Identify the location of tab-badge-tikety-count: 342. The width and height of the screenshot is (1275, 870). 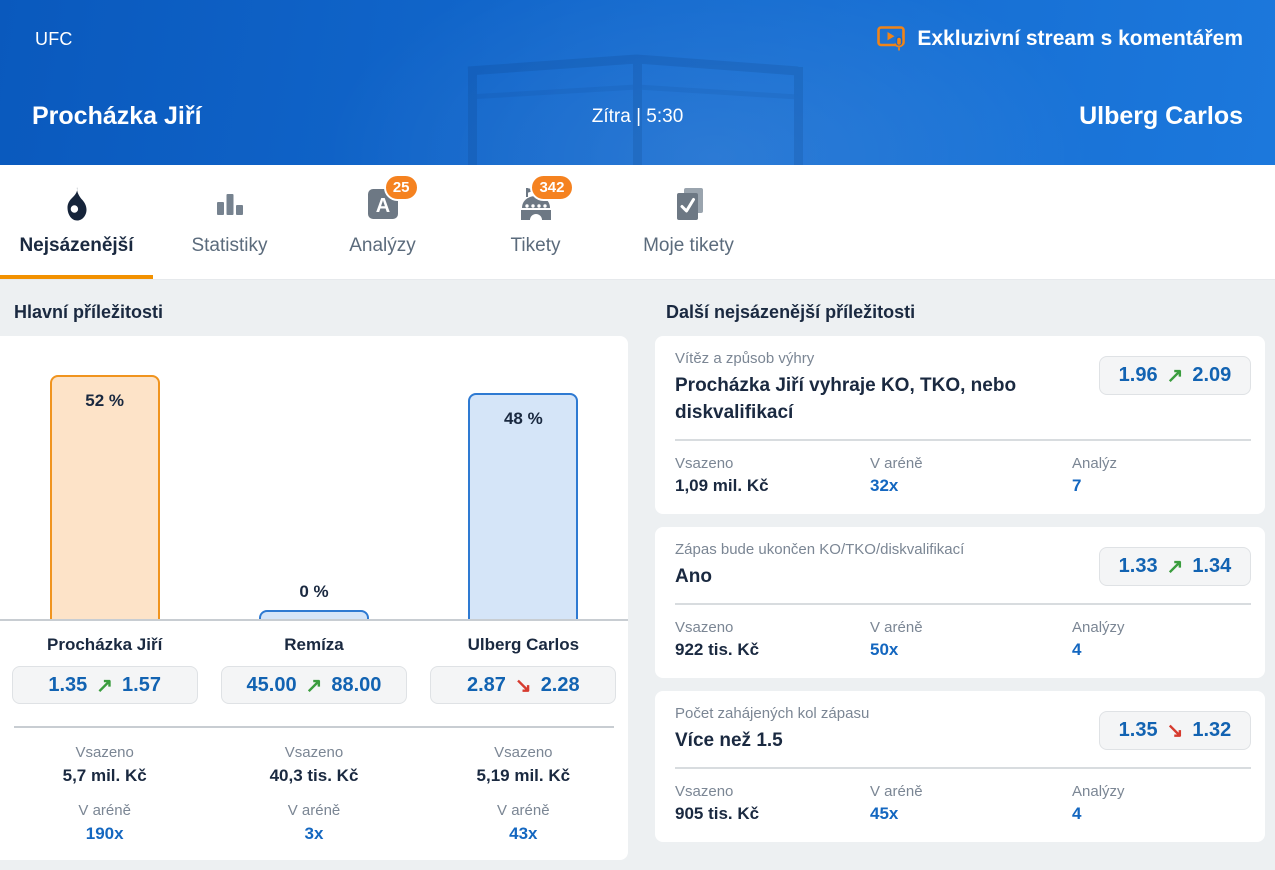
(552, 187).